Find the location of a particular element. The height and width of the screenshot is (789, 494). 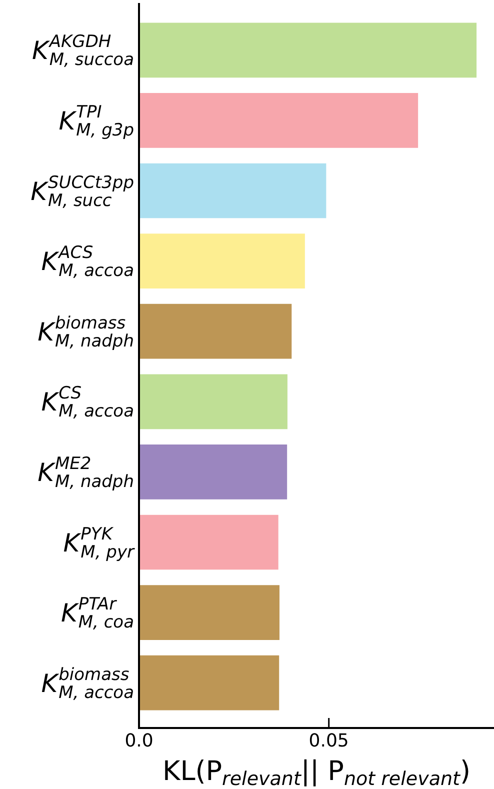

x-tick-label: 0.05 is located at coordinates (328, 741).